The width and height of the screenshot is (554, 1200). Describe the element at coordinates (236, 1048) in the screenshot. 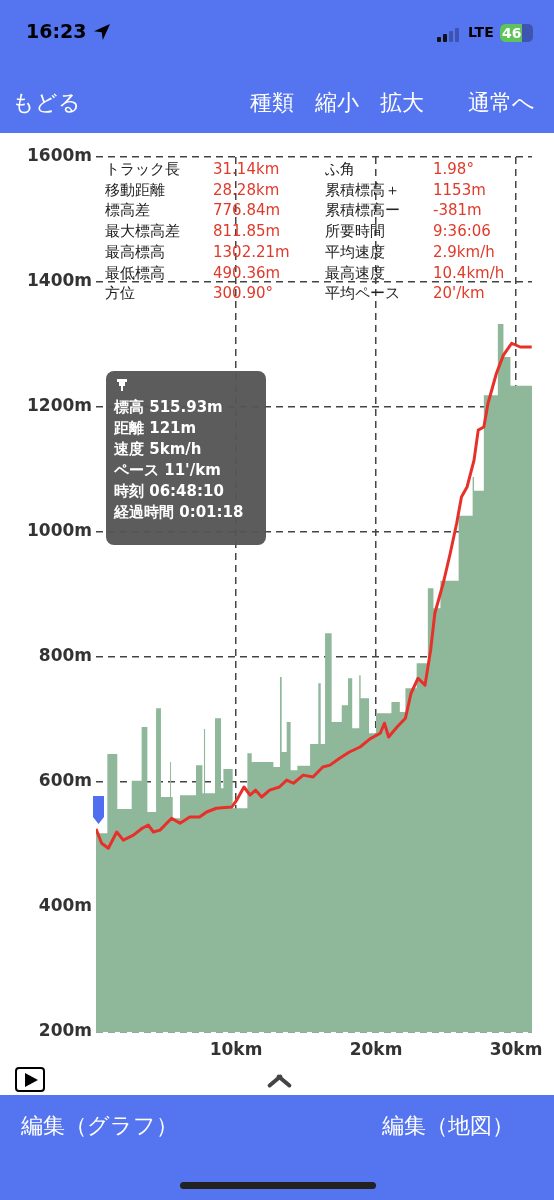

I see `x-tick-label: 10km` at that location.